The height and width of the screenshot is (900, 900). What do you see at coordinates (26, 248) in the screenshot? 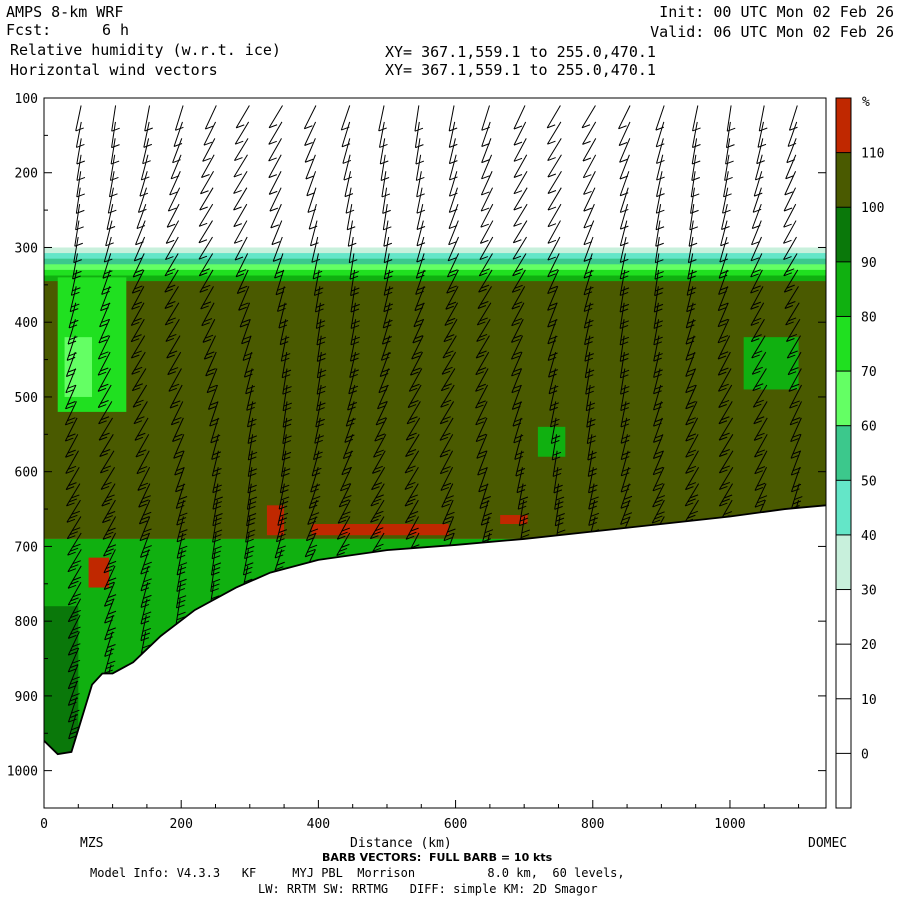
I see `y-tick-label: 300` at bounding box center [26, 248].